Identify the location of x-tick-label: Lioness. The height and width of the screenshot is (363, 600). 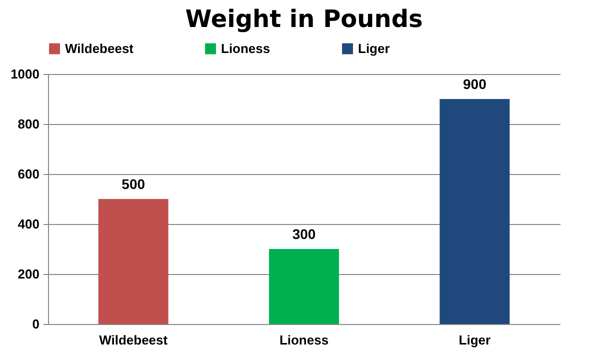
(304, 340).